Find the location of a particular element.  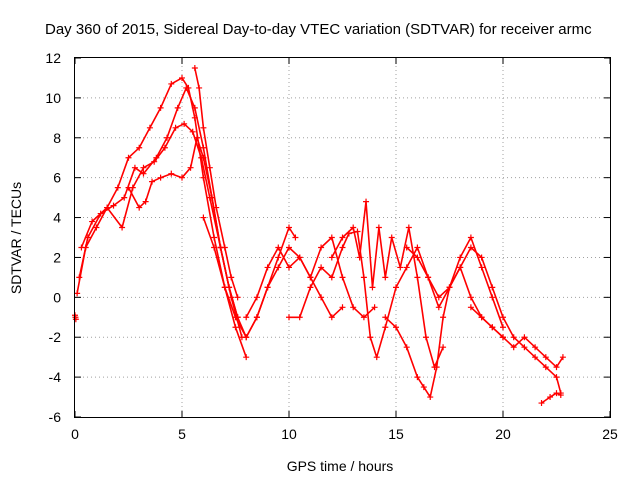

y-tick-label: -4 is located at coordinates (55, 377).